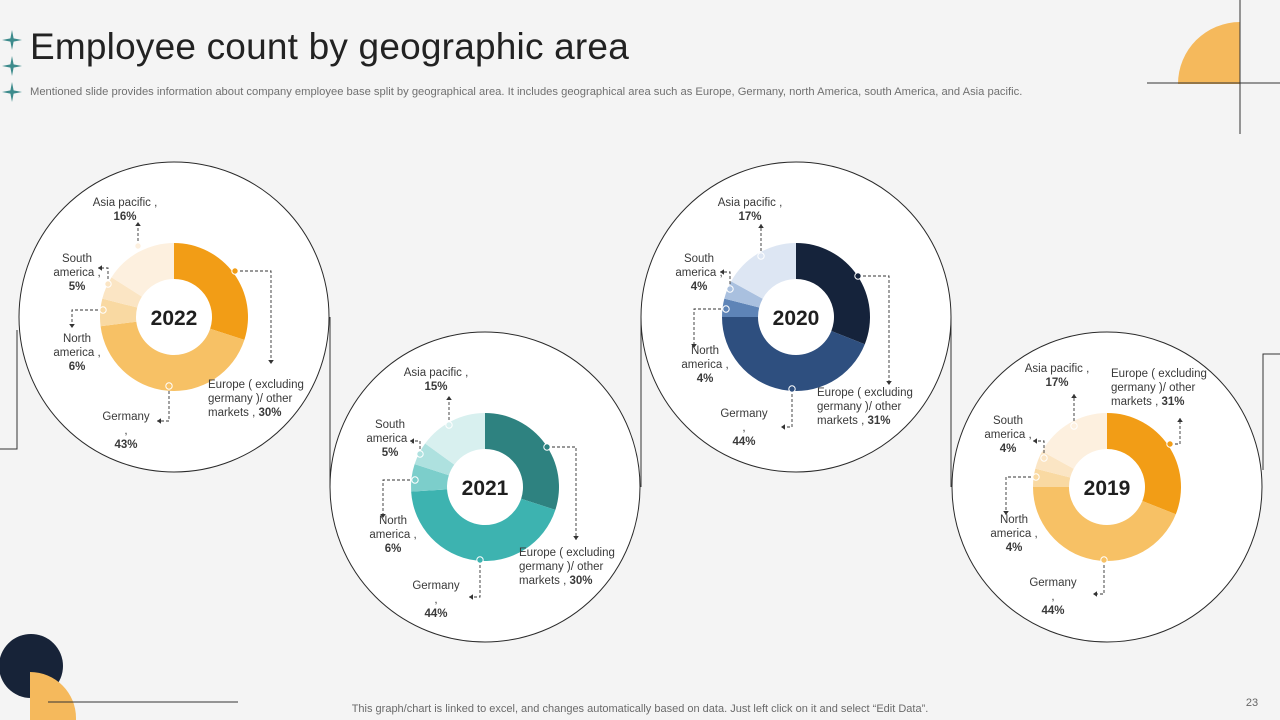 The image size is (1280, 720). I want to click on label-germany: Germany, 43%, so click(126, 431).